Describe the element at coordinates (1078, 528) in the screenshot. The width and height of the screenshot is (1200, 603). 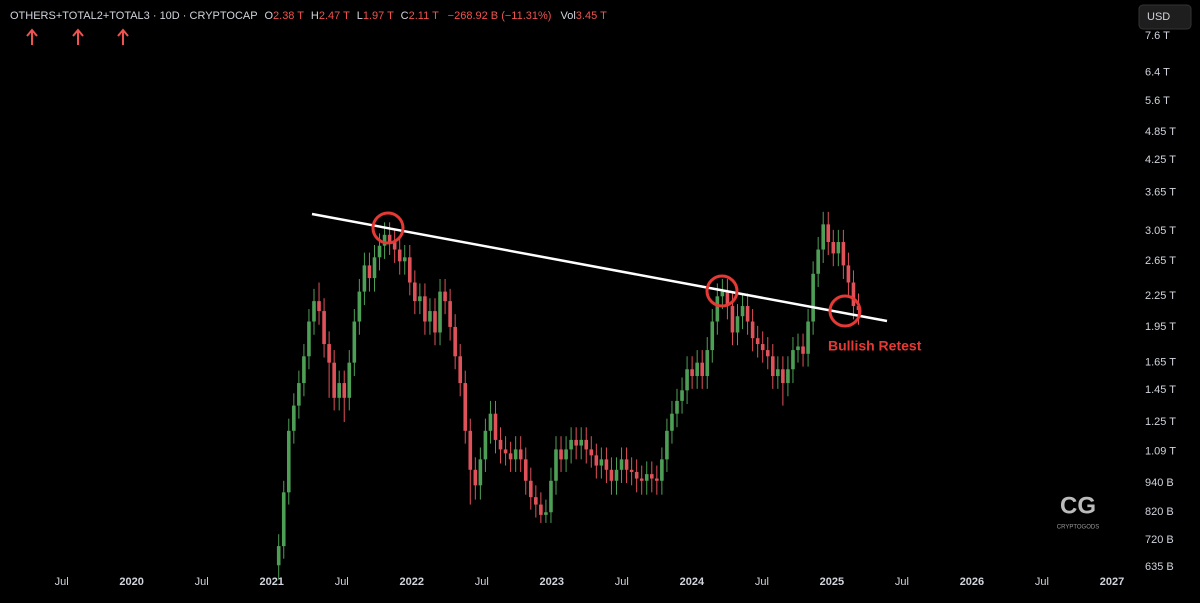
I see `watermark-name: CRYPTOGODS` at that location.